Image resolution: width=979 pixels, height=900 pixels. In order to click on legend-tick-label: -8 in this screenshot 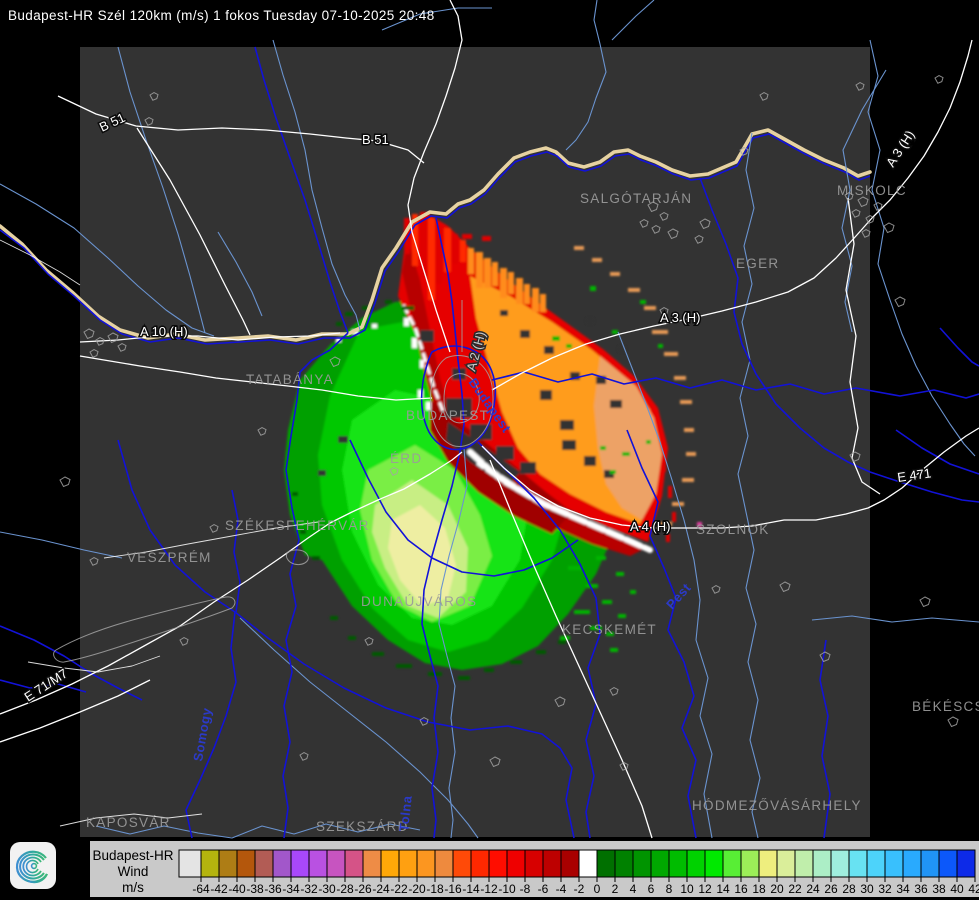, I will do `click(525, 889)`.